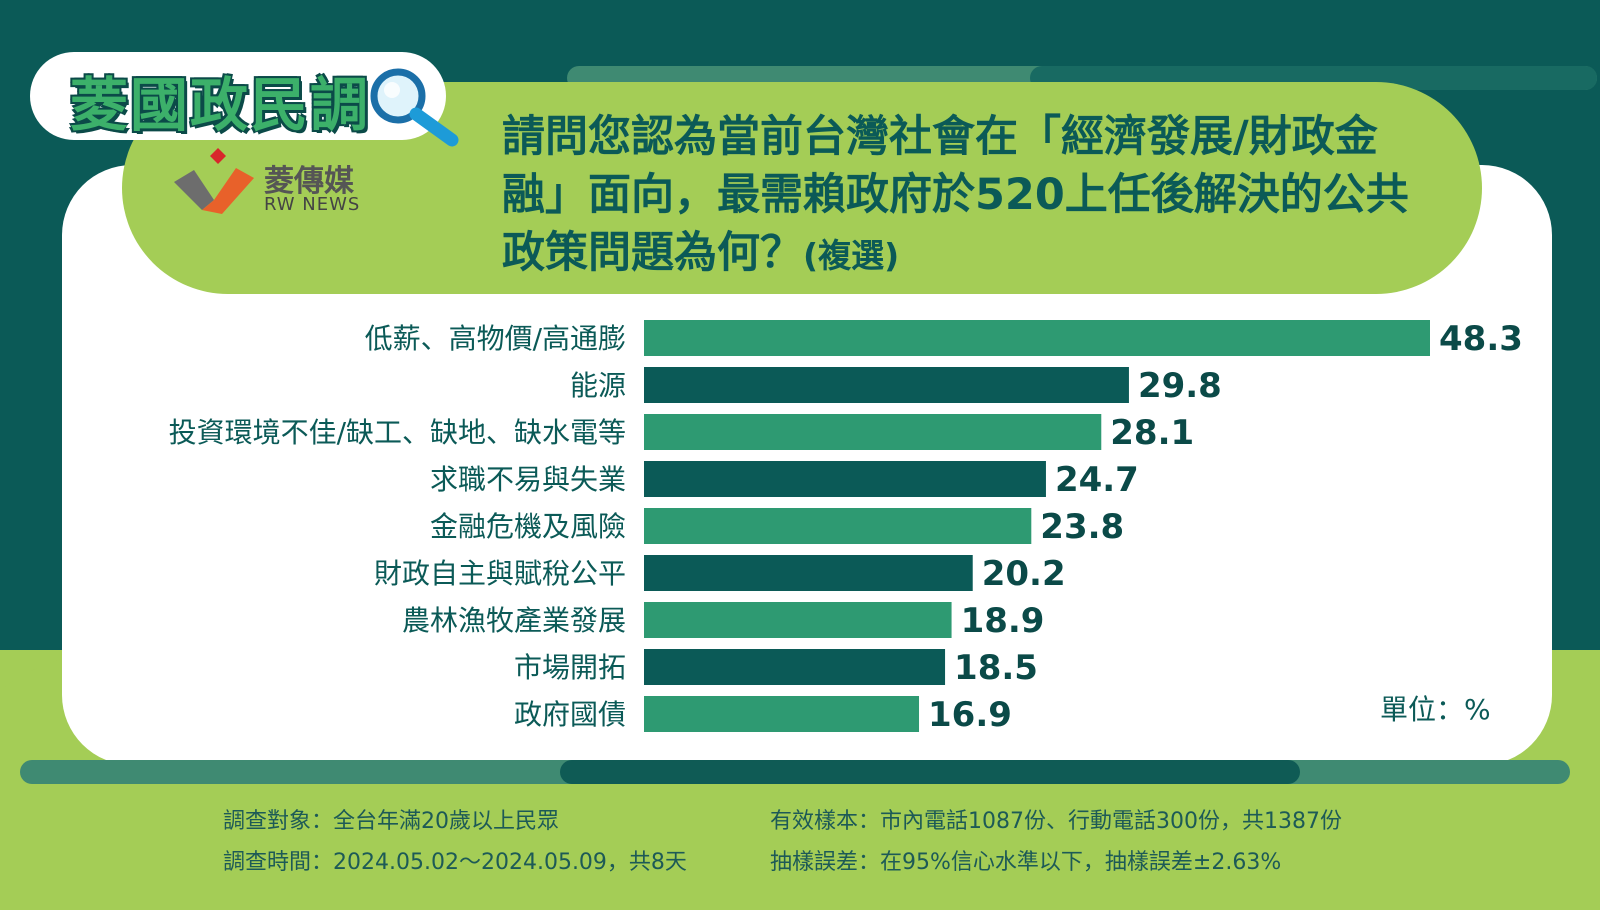 The height and width of the screenshot is (910, 1600). What do you see at coordinates (570, 714) in the screenshot?
I see `category-label: 政府國債` at bounding box center [570, 714].